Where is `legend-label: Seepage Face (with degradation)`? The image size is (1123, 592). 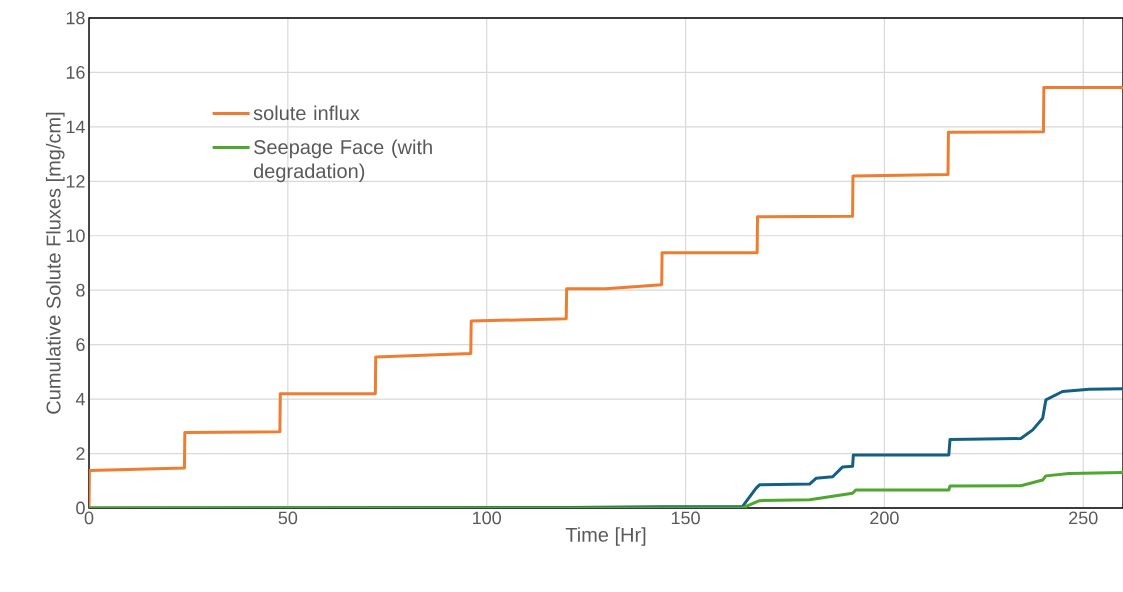 legend-label: Seepage Face (with degradation) is located at coordinates (342, 161).